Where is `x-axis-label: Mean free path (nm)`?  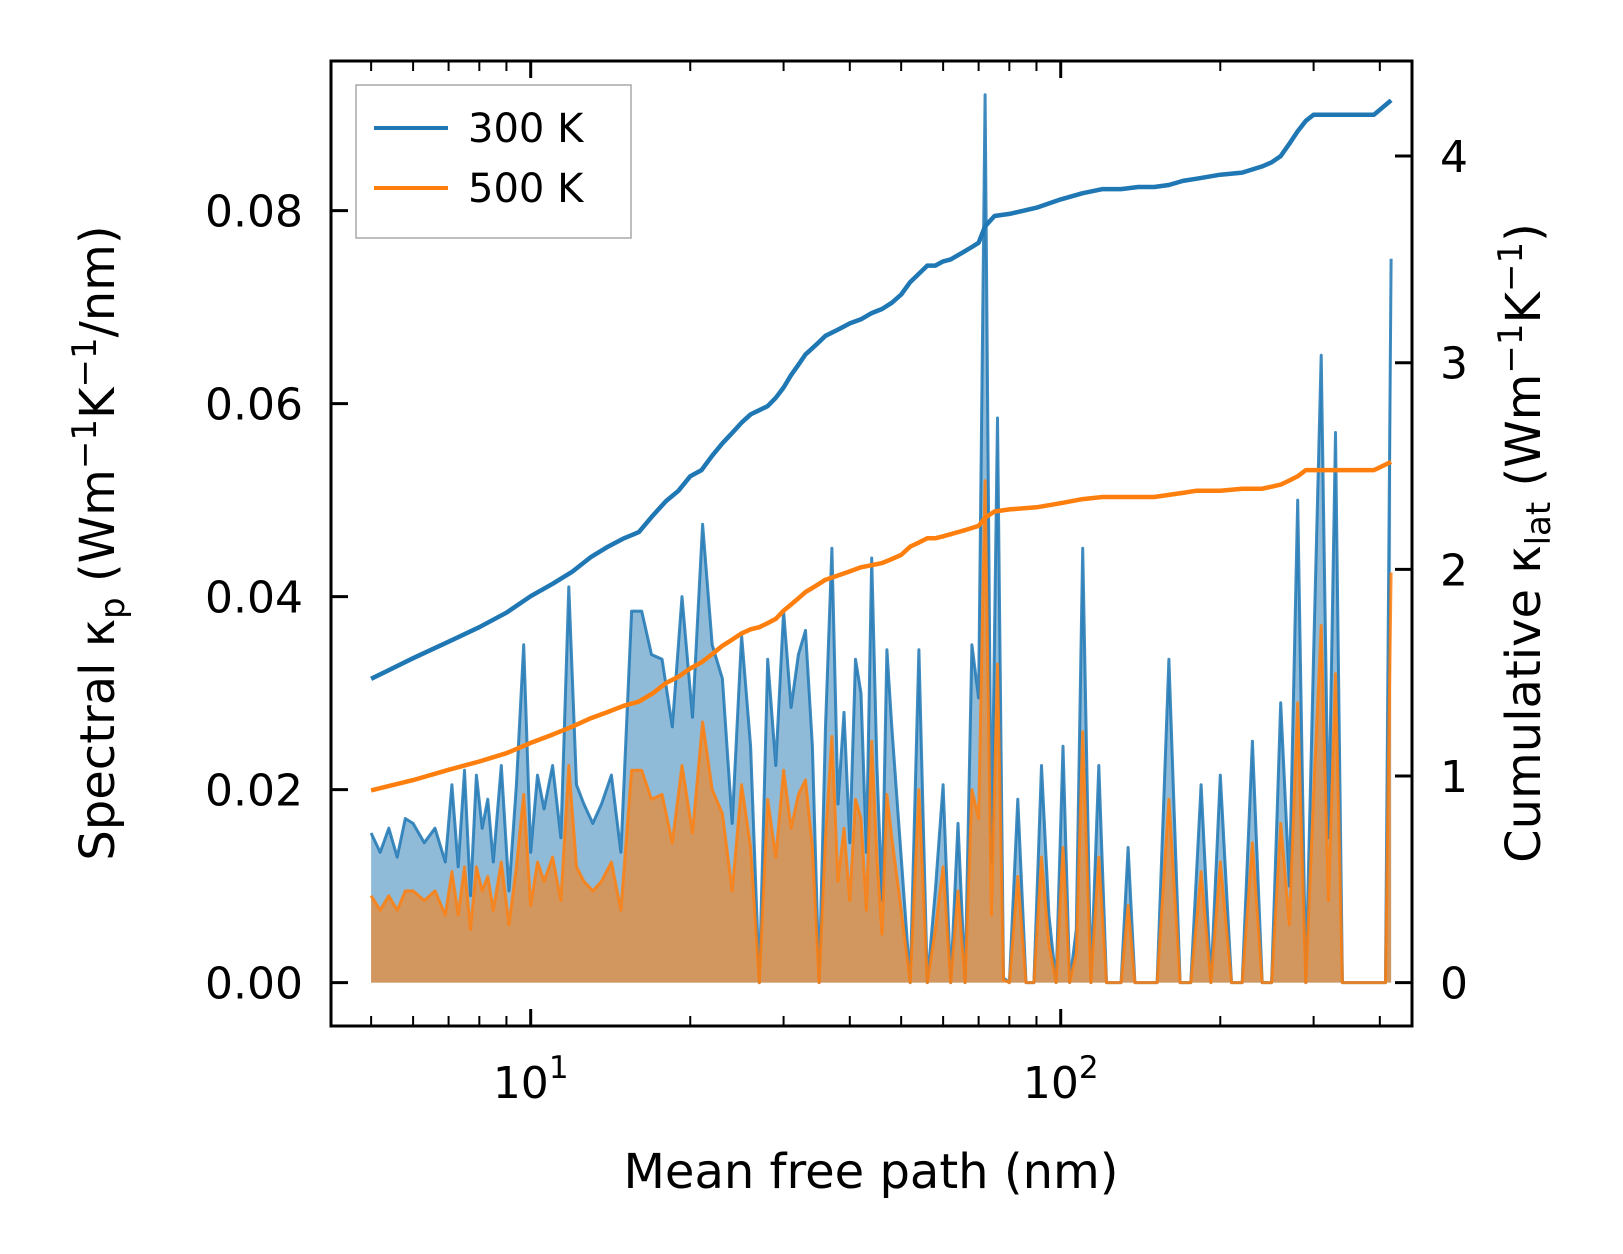 x-axis-label: Mean free path (nm) is located at coordinates (871, 1172).